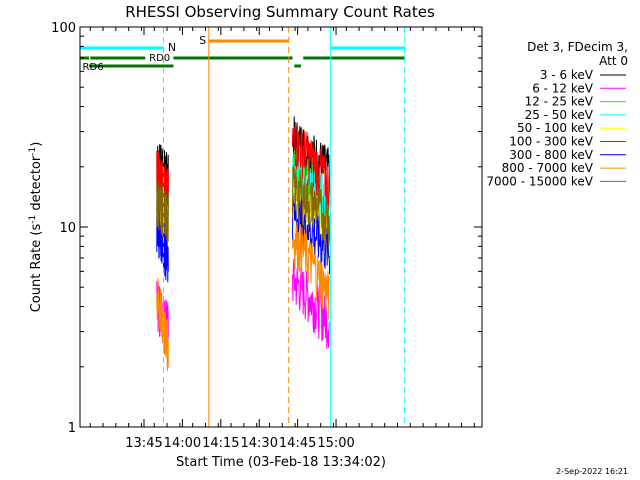 This screenshot has width=640, height=480. What do you see at coordinates (36, 227) in the screenshot?
I see `y-axis-label: Count Rate (s-1 detector-1)` at bounding box center [36, 227].